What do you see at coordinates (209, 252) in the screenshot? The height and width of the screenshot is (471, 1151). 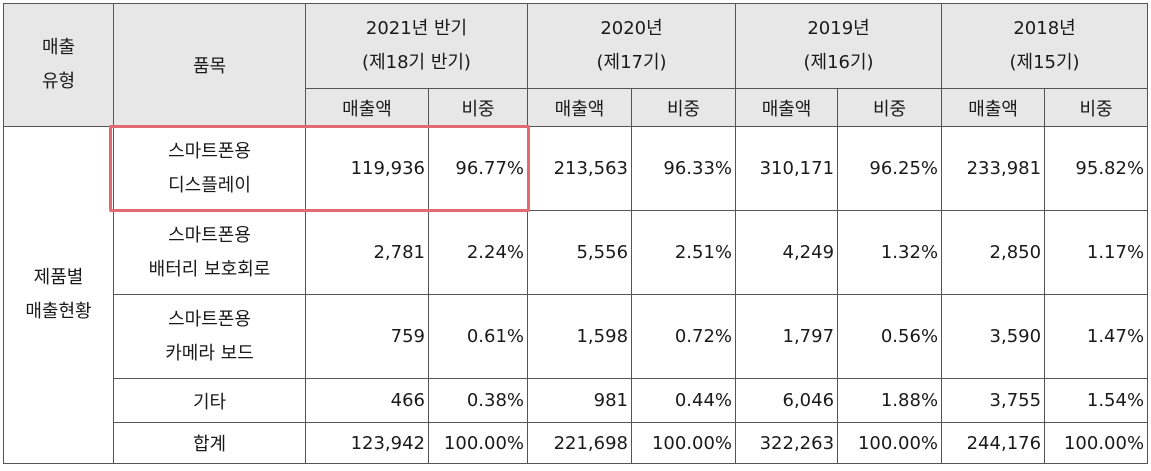 I see `item-name: 스마트폰용 배터리 보호회로` at bounding box center [209, 252].